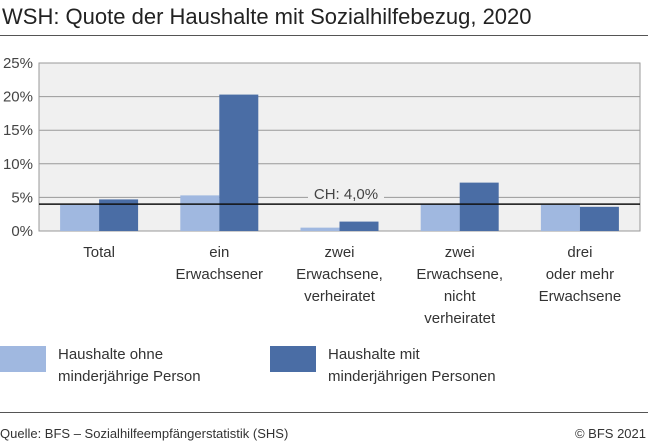 The height and width of the screenshot is (444, 648). What do you see at coordinates (18, 164) in the screenshot?
I see `y-tick-label: 10%` at bounding box center [18, 164].